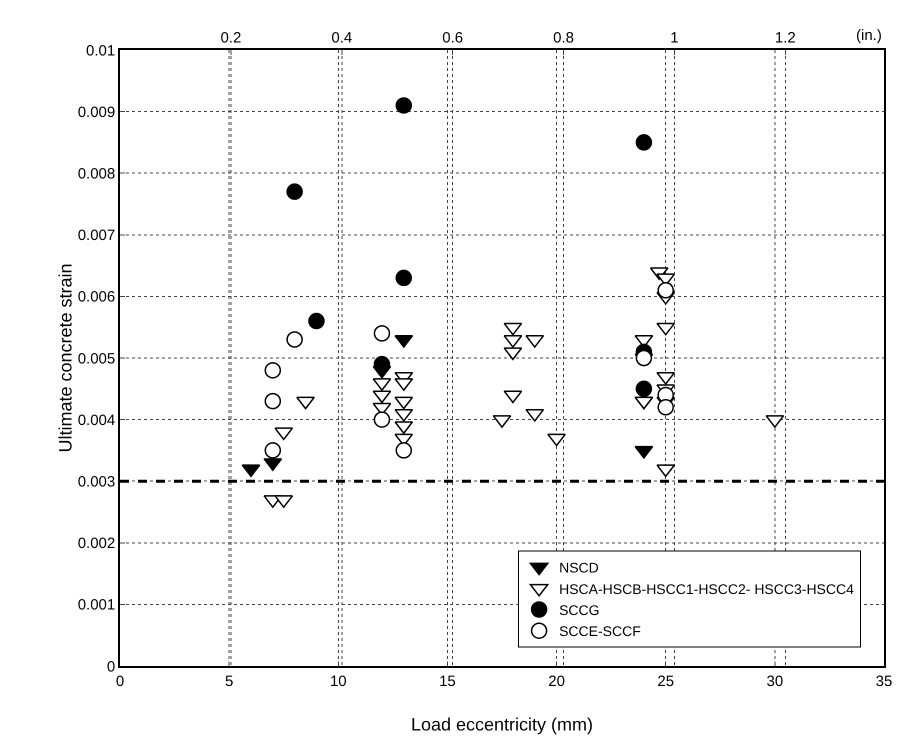  I want to click on x-axis-title: Load eccentricity (mm), so click(502, 724).